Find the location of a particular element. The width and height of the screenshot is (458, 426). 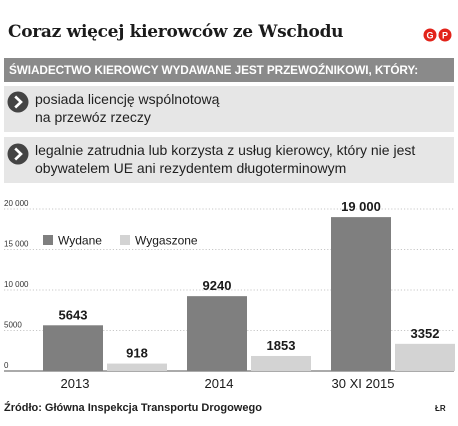

page-title: Coraz więcej kierowców ze Wschodu is located at coordinates (176, 32).